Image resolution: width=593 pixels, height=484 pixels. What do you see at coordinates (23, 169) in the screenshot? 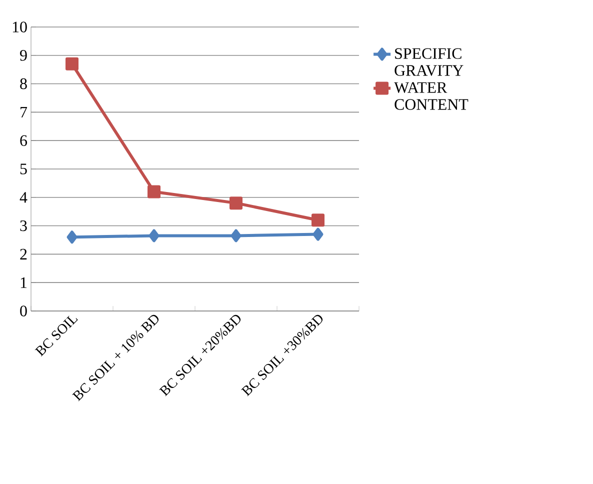
I see `y-tick-label: 5` at bounding box center [23, 169].